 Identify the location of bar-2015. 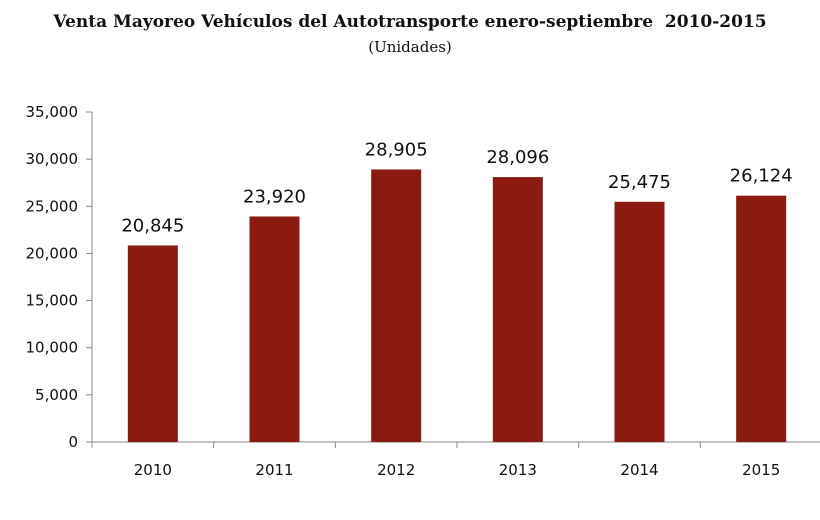
(761, 318).